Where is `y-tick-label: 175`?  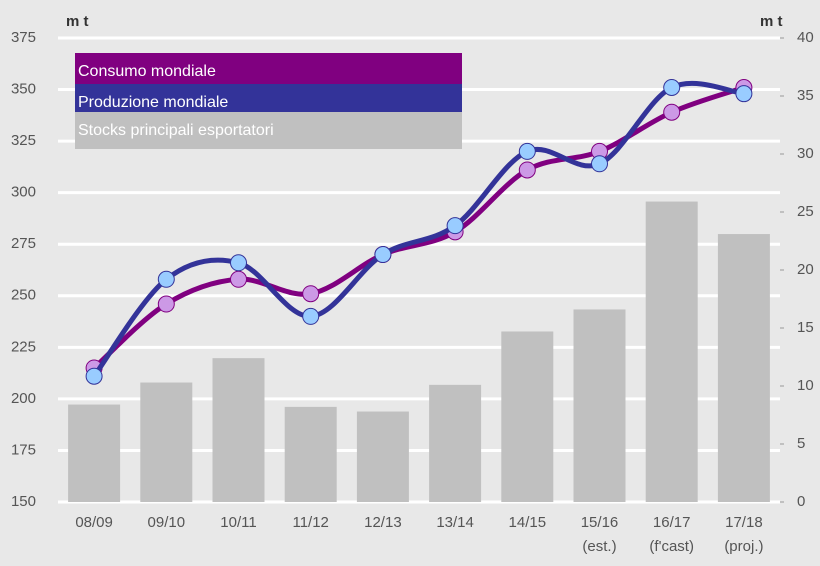 y-tick-label: 175 is located at coordinates (23, 449).